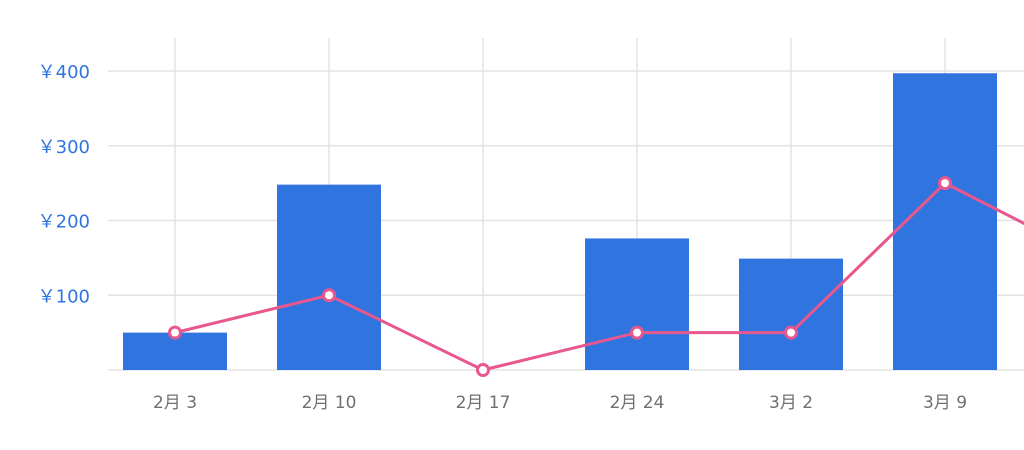 The height and width of the screenshot is (450, 1024). What do you see at coordinates (791, 403) in the screenshot?
I see `x-tick-label: 3月 2` at bounding box center [791, 403].